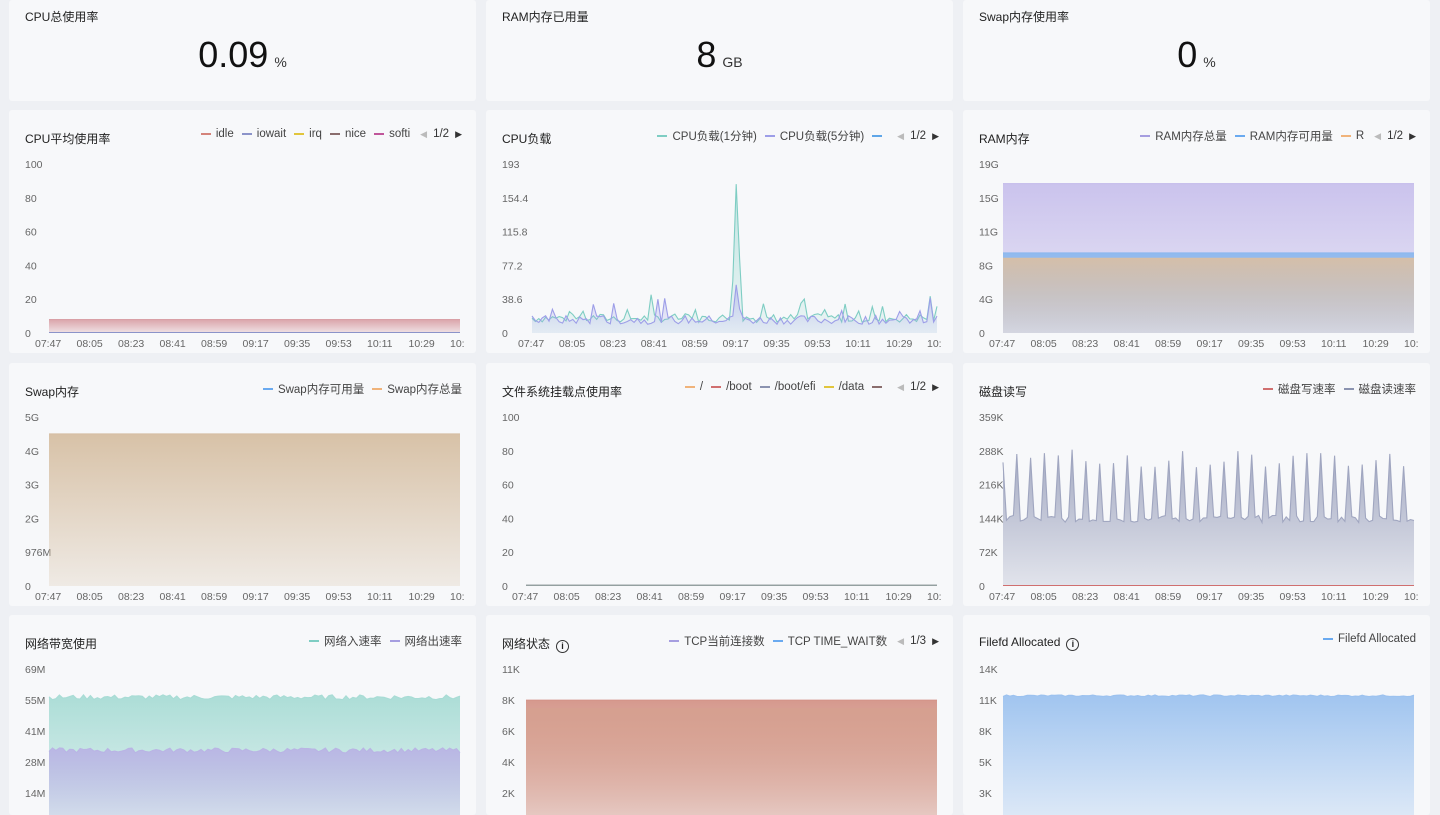 Image resolution: width=1440 pixels, height=815 pixels. I want to click on legend-item: Filefd Allocated, so click(1369, 639).